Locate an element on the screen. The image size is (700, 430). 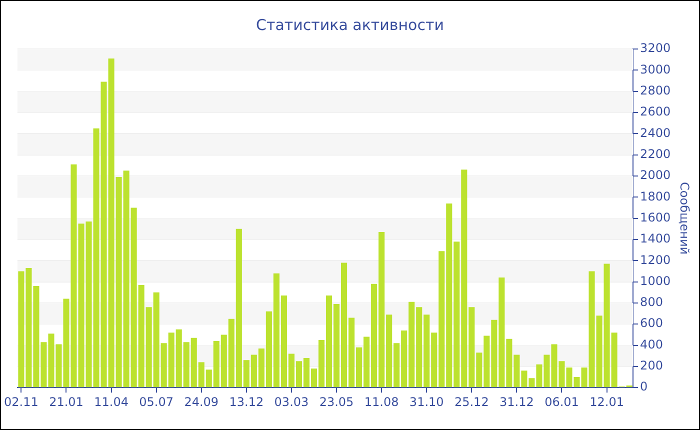
x-tick-label: 05.07 is located at coordinates (156, 401).